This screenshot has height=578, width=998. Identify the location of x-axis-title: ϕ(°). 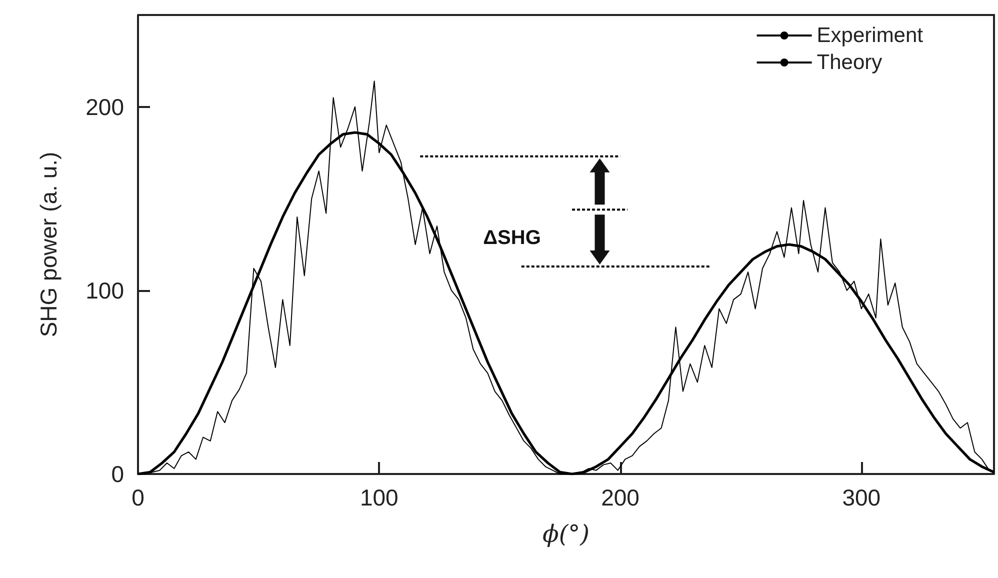
(566, 534).